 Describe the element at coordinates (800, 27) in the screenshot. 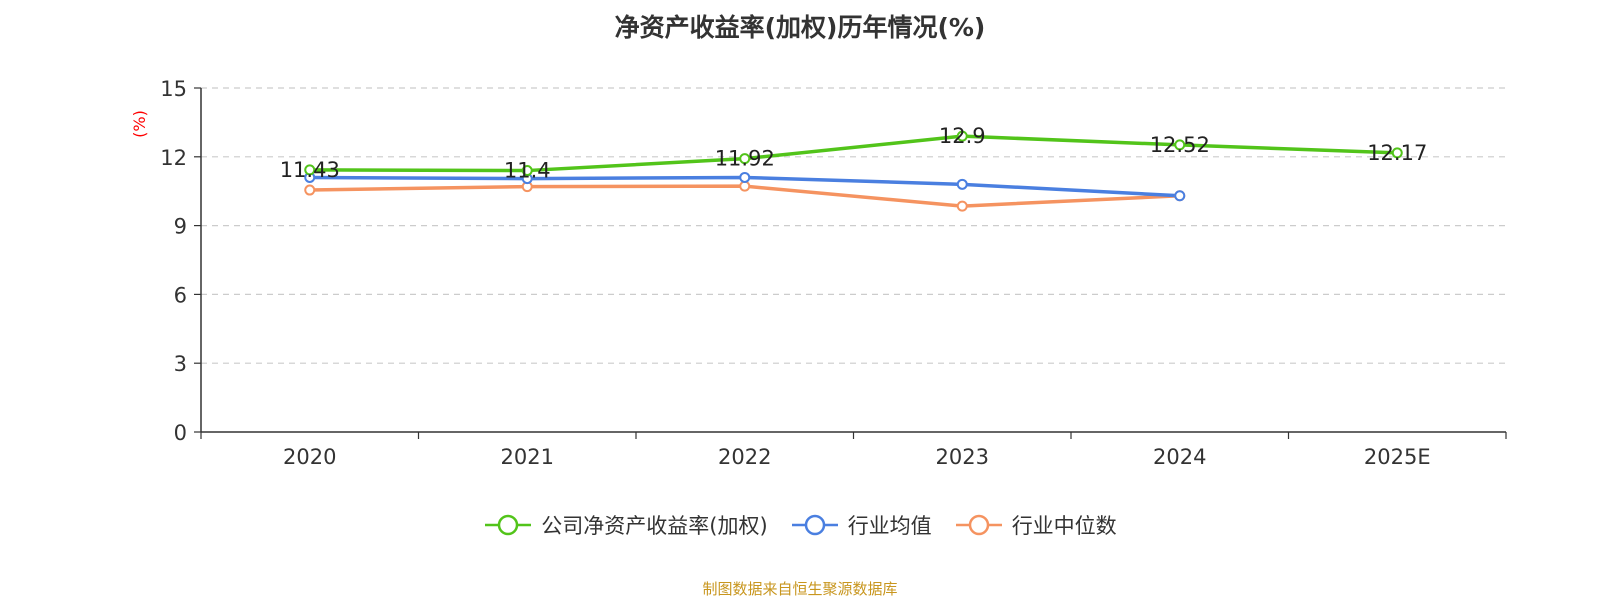

I see `chart-title: 净资产收益率(加权)历年情况(%)` at that location.